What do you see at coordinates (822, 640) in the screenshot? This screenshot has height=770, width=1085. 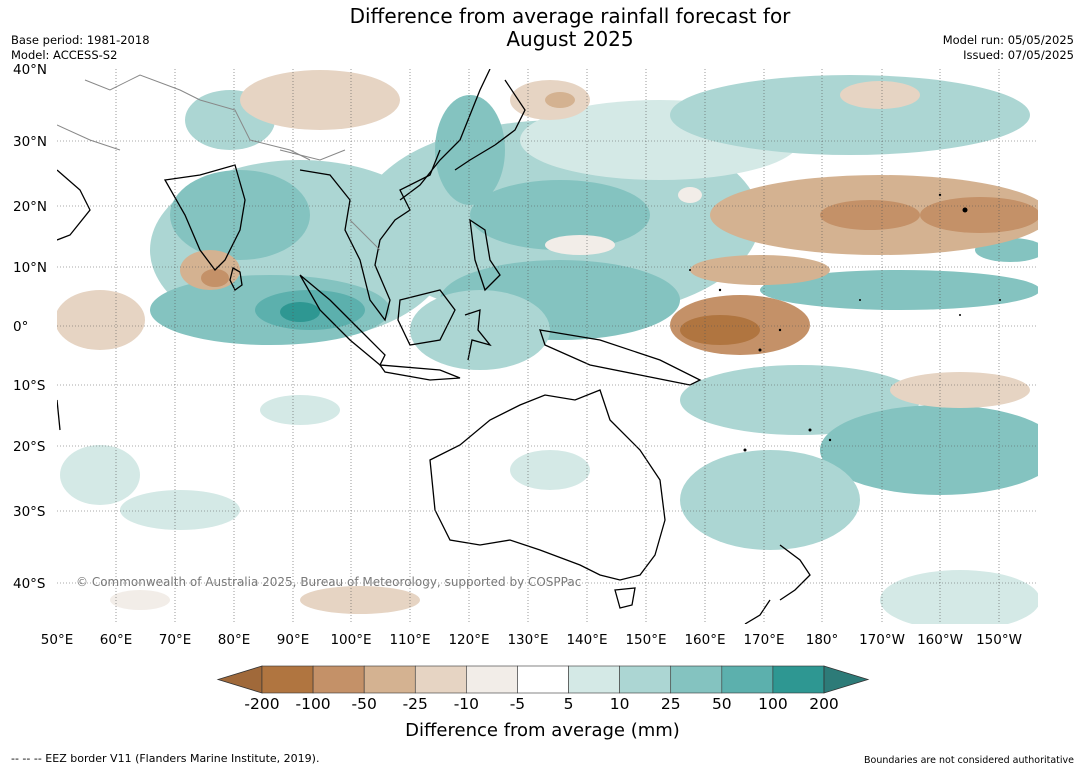 I see `lon-label: 180°` at bounding box center [822, 640].